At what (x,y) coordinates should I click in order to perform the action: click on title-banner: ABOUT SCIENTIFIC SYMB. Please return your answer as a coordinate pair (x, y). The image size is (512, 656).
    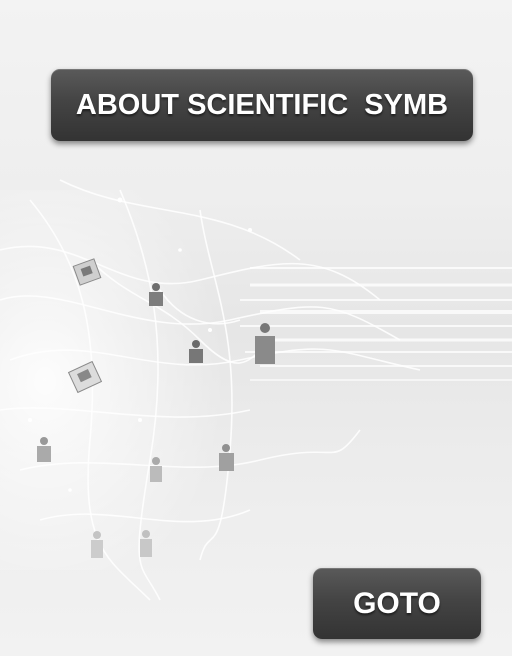
    Looking at the image, I should click on (262, 105).